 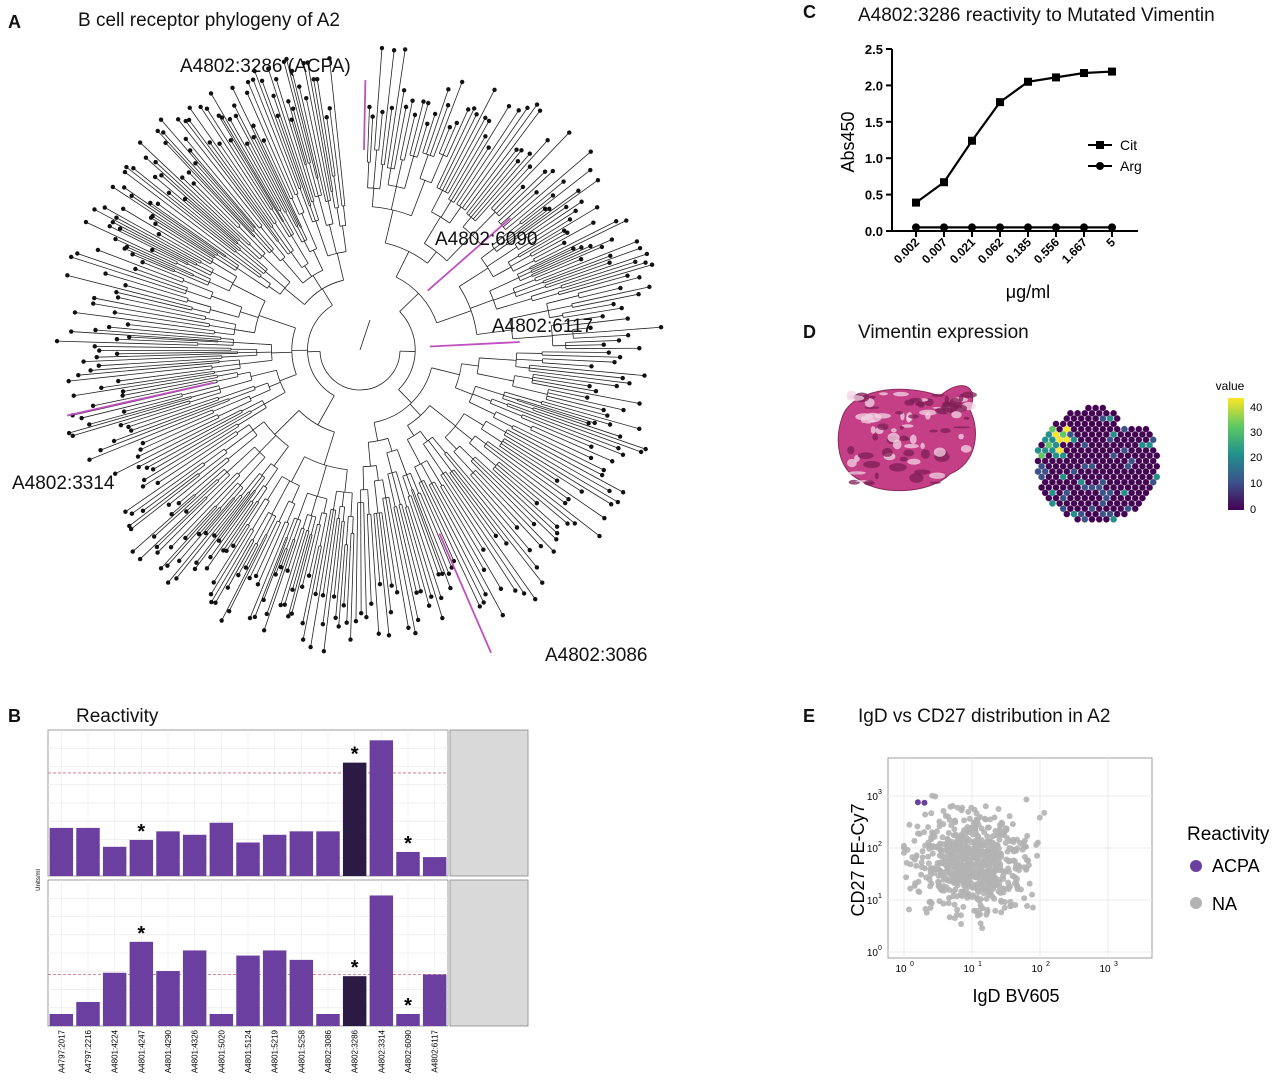 I want to click on y-tick-label: 10, so click(x=873, y=901).